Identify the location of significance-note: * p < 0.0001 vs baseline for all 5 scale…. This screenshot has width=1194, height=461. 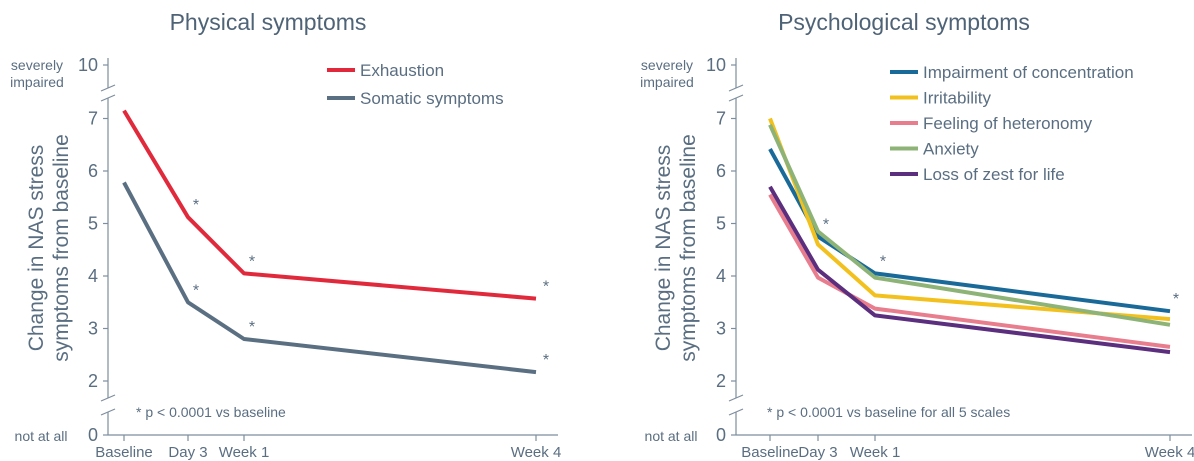
(888, 412).